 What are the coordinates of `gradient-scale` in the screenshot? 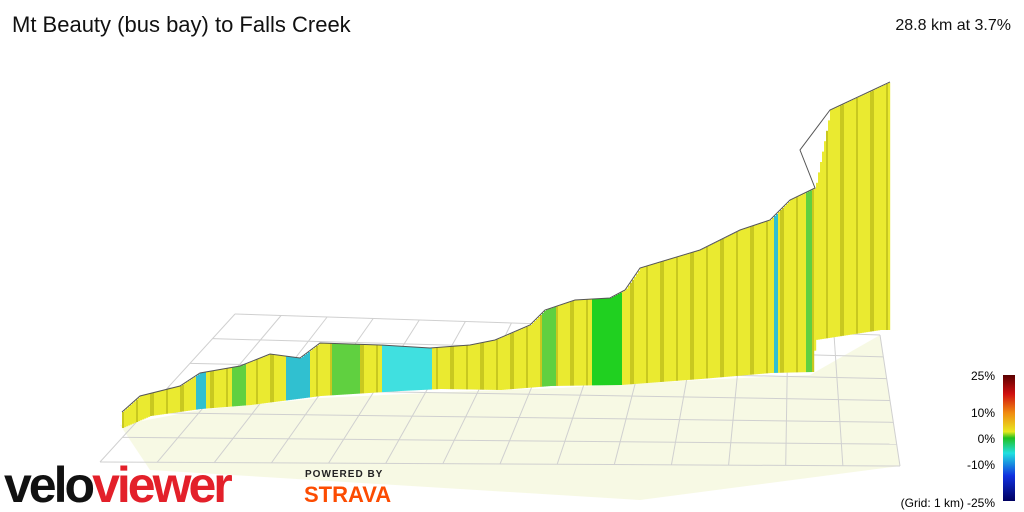 It's located at (1009, 438).